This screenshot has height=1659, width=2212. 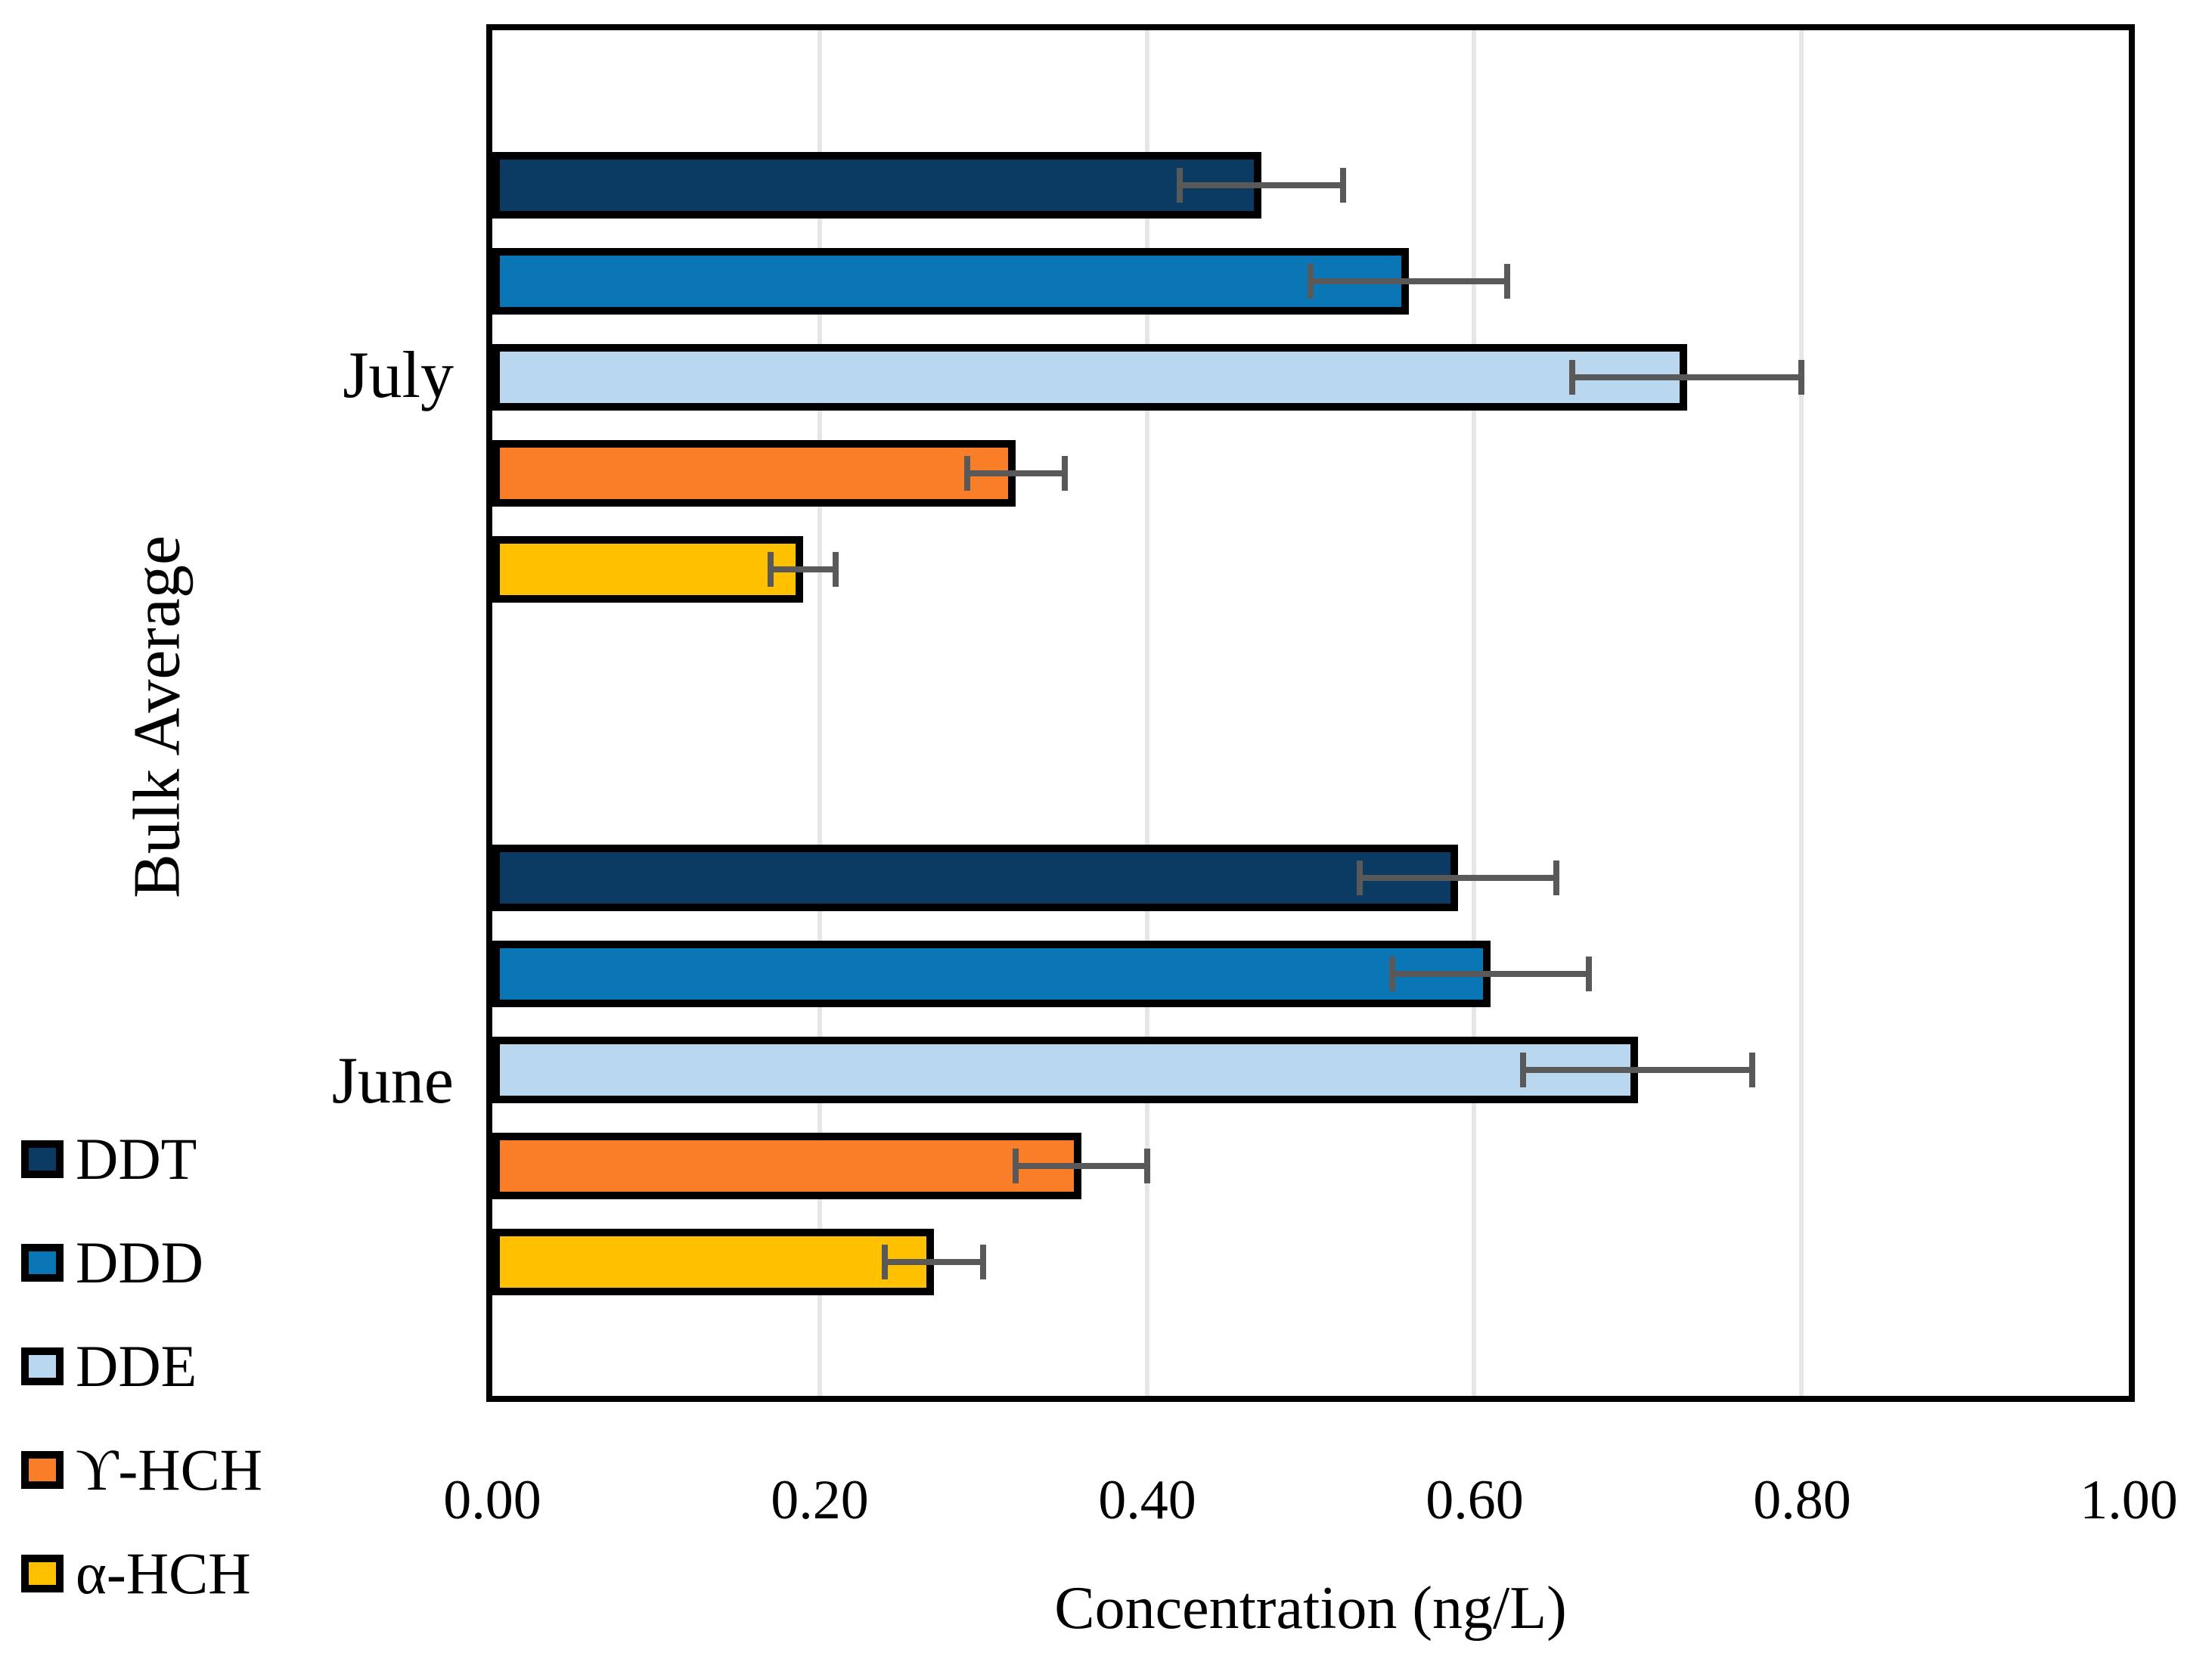 What do you see at coordinates (1311, 1608) in the screenshot?
I see `x-axis-title: Concentration (ng/L)` at bounding box center [1311, 1608].